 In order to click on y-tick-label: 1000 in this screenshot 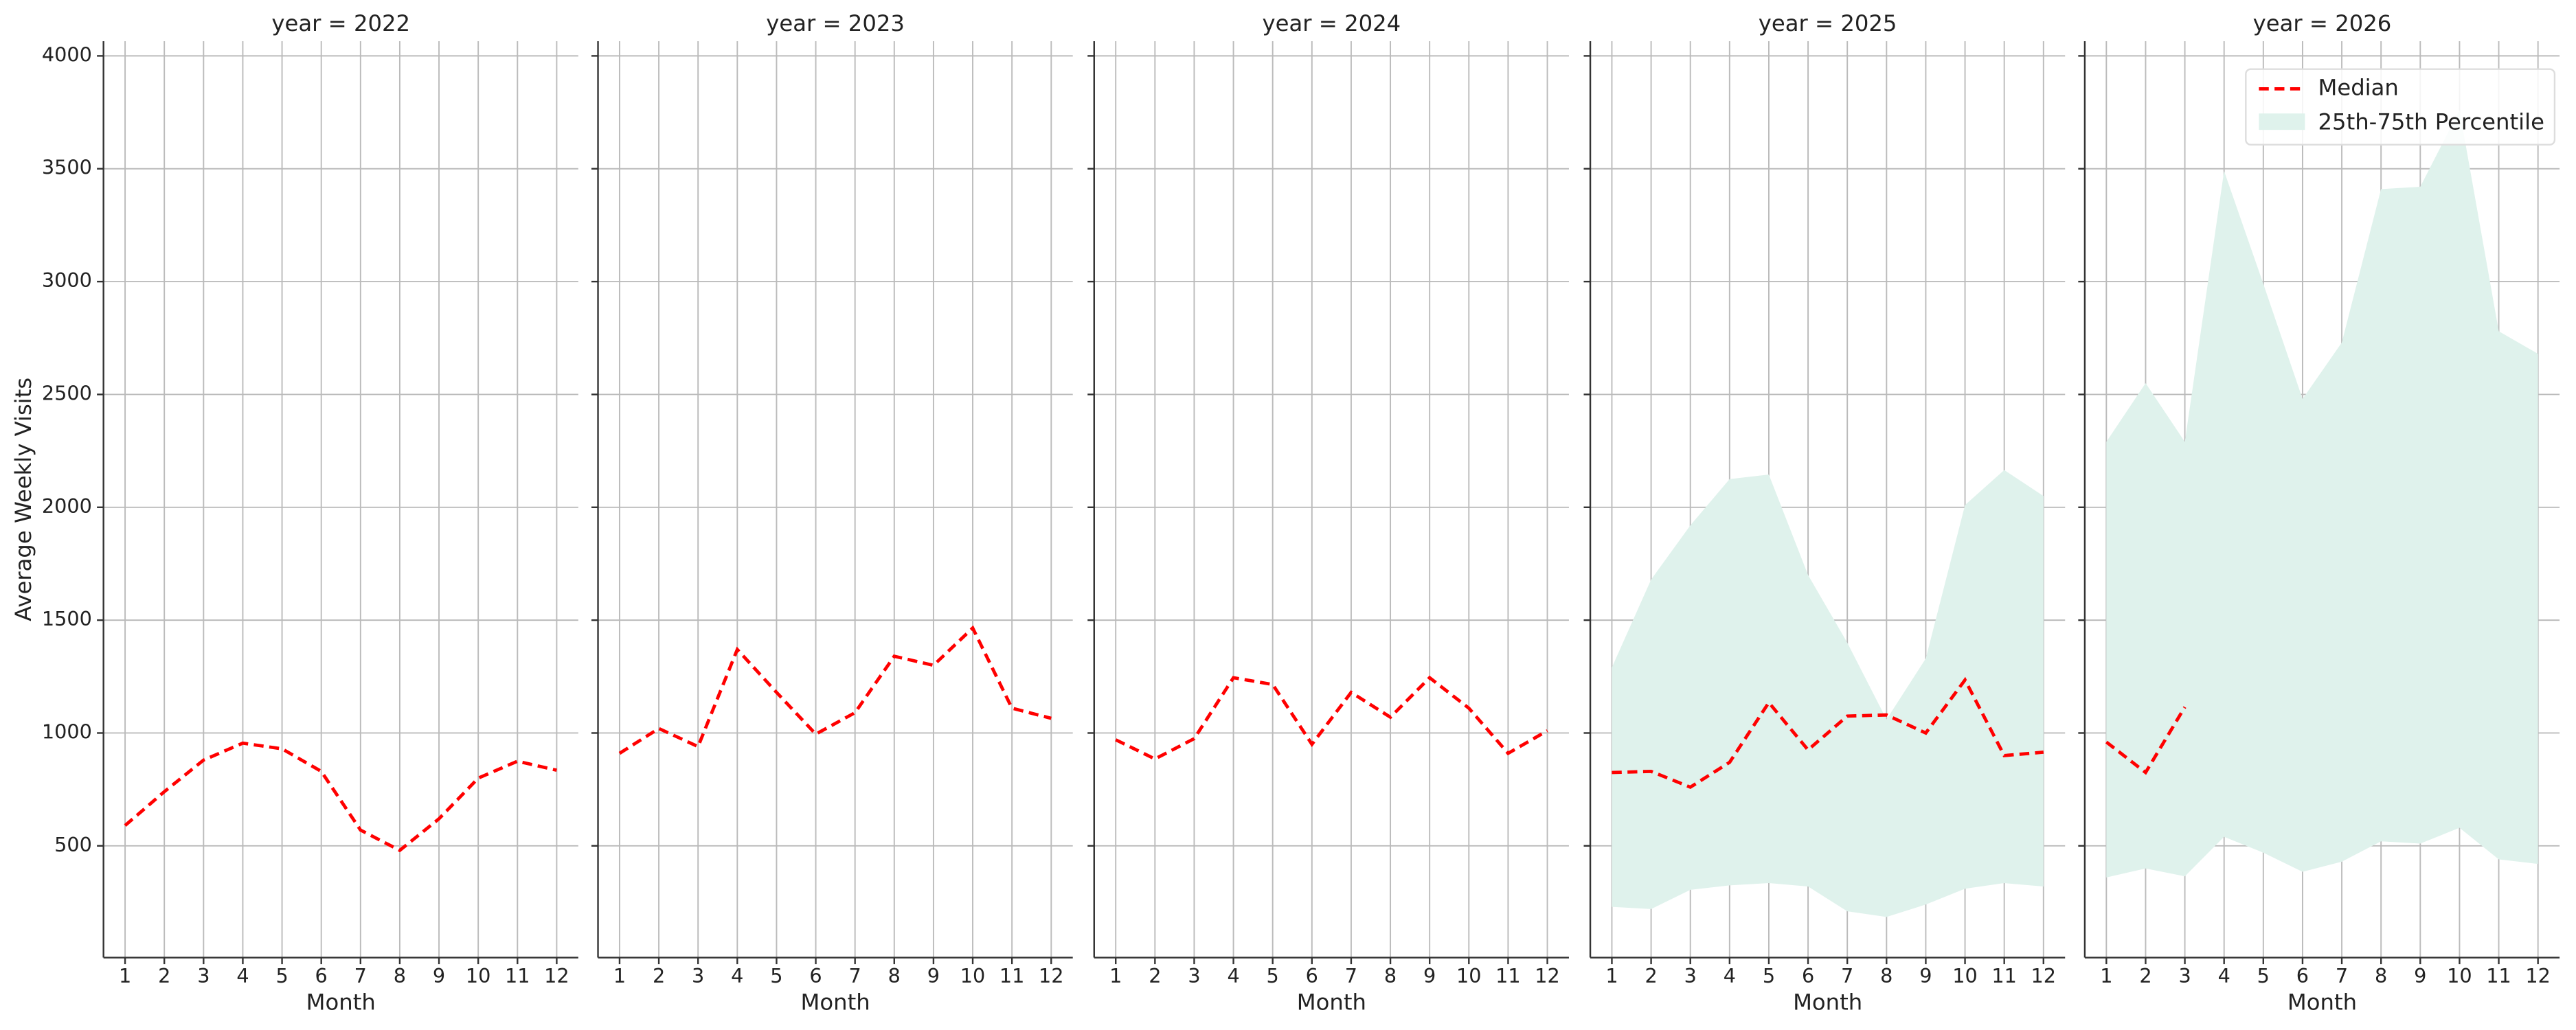, I will do `click(67, 731)`.